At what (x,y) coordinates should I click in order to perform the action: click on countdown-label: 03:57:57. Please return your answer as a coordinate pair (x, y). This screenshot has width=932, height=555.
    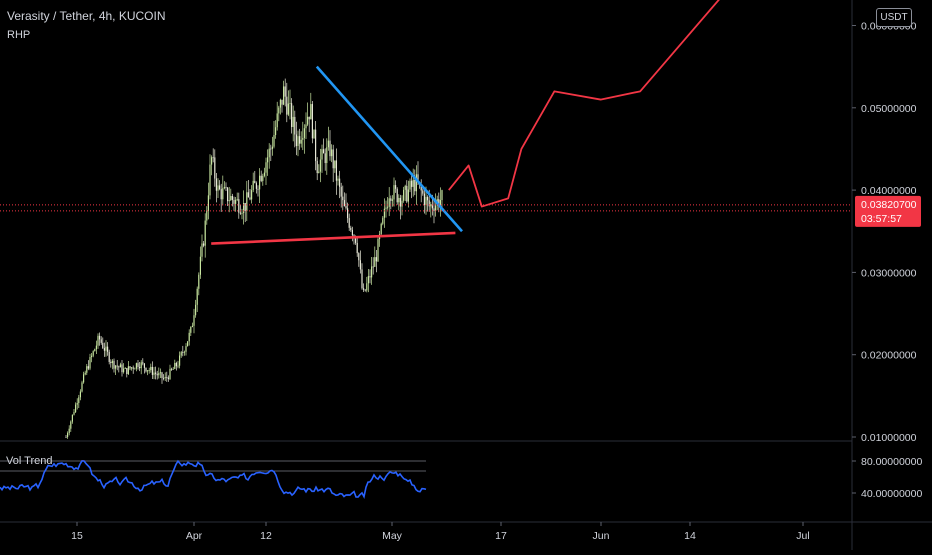
    Looking at the image, I should click on (881, 219).